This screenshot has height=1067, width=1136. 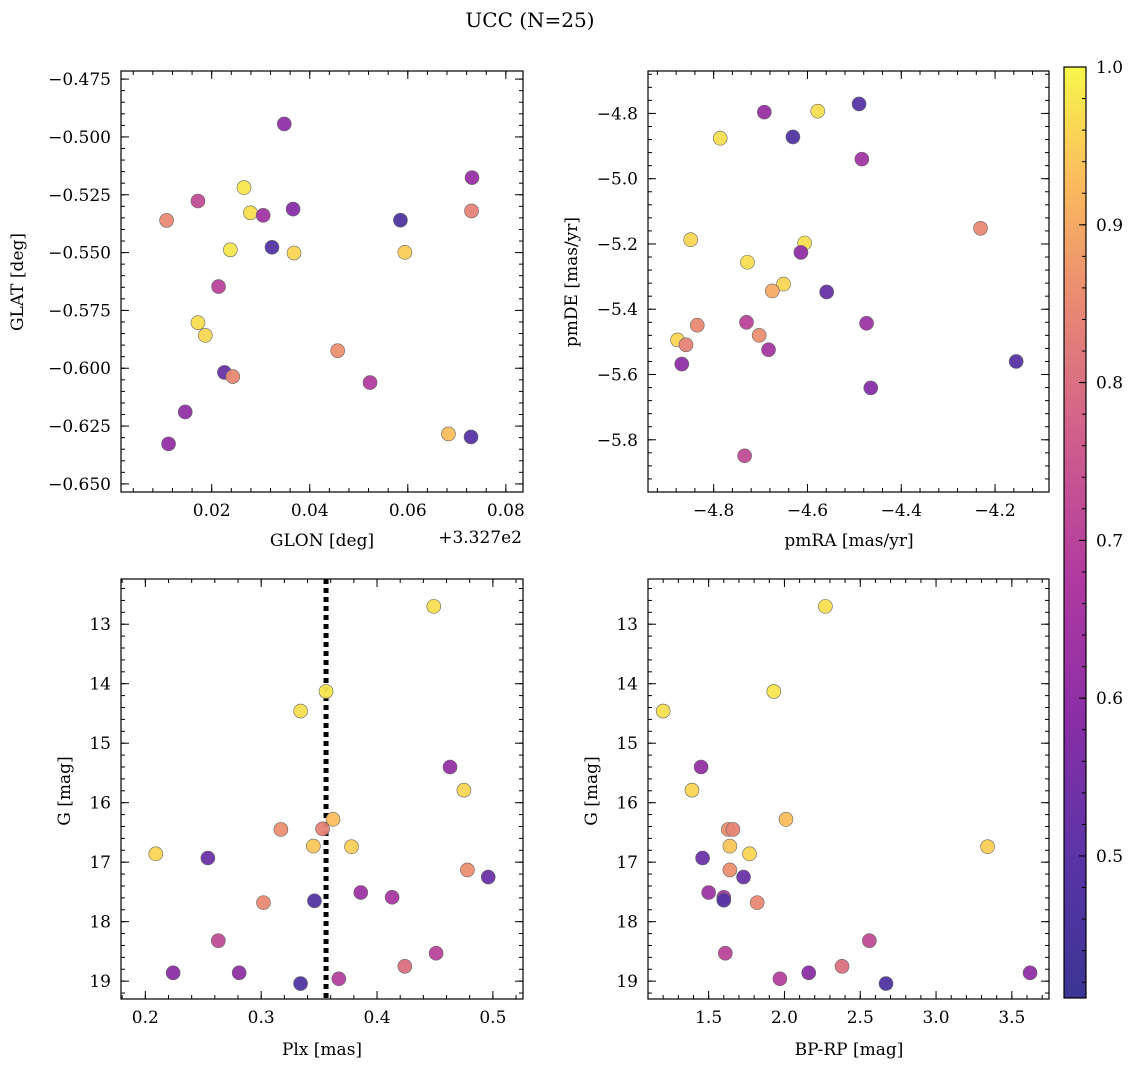 I want to click on colorbar-tick-label: 1.0, so click(x=1109, y=68).